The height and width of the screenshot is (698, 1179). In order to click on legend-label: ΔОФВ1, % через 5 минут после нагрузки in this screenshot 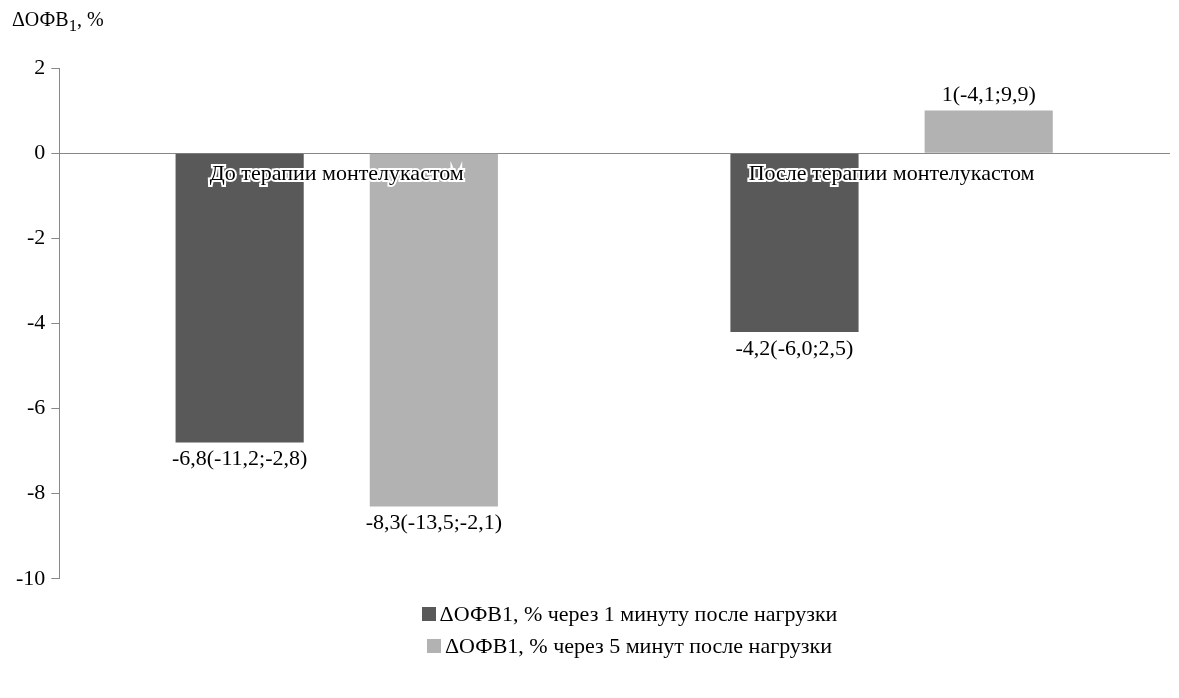, I will do `click(638, 646)`.